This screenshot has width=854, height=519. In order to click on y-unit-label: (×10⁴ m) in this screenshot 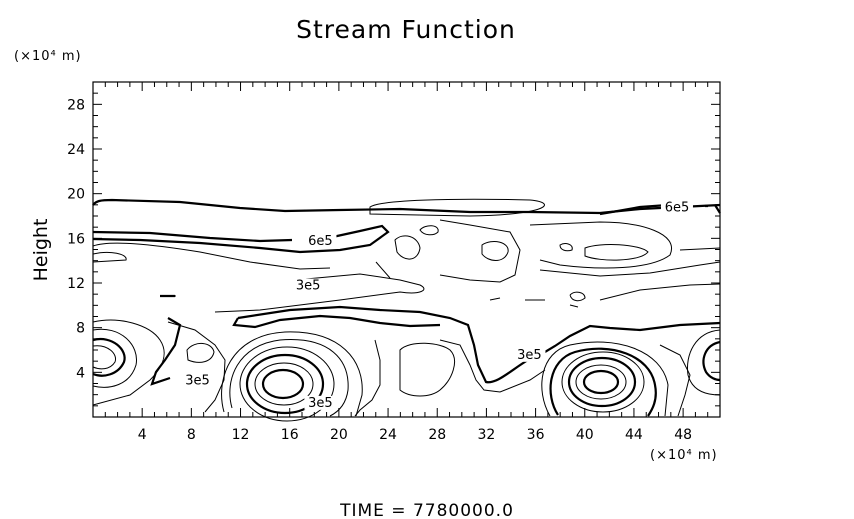, I will do `click(48, 56)`.